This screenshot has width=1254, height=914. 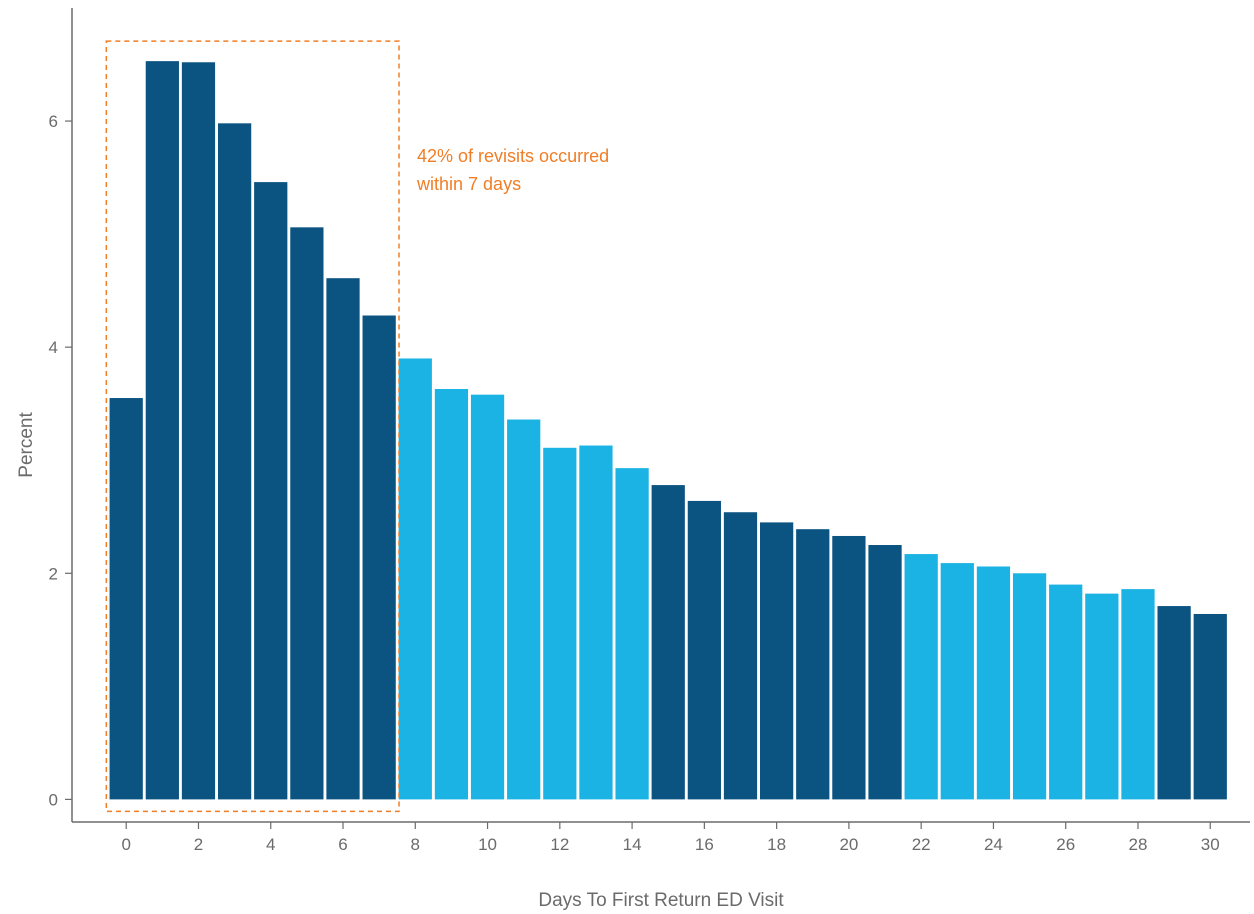 I want to click on y-tick-label: 6, so click(x=53, y=121).